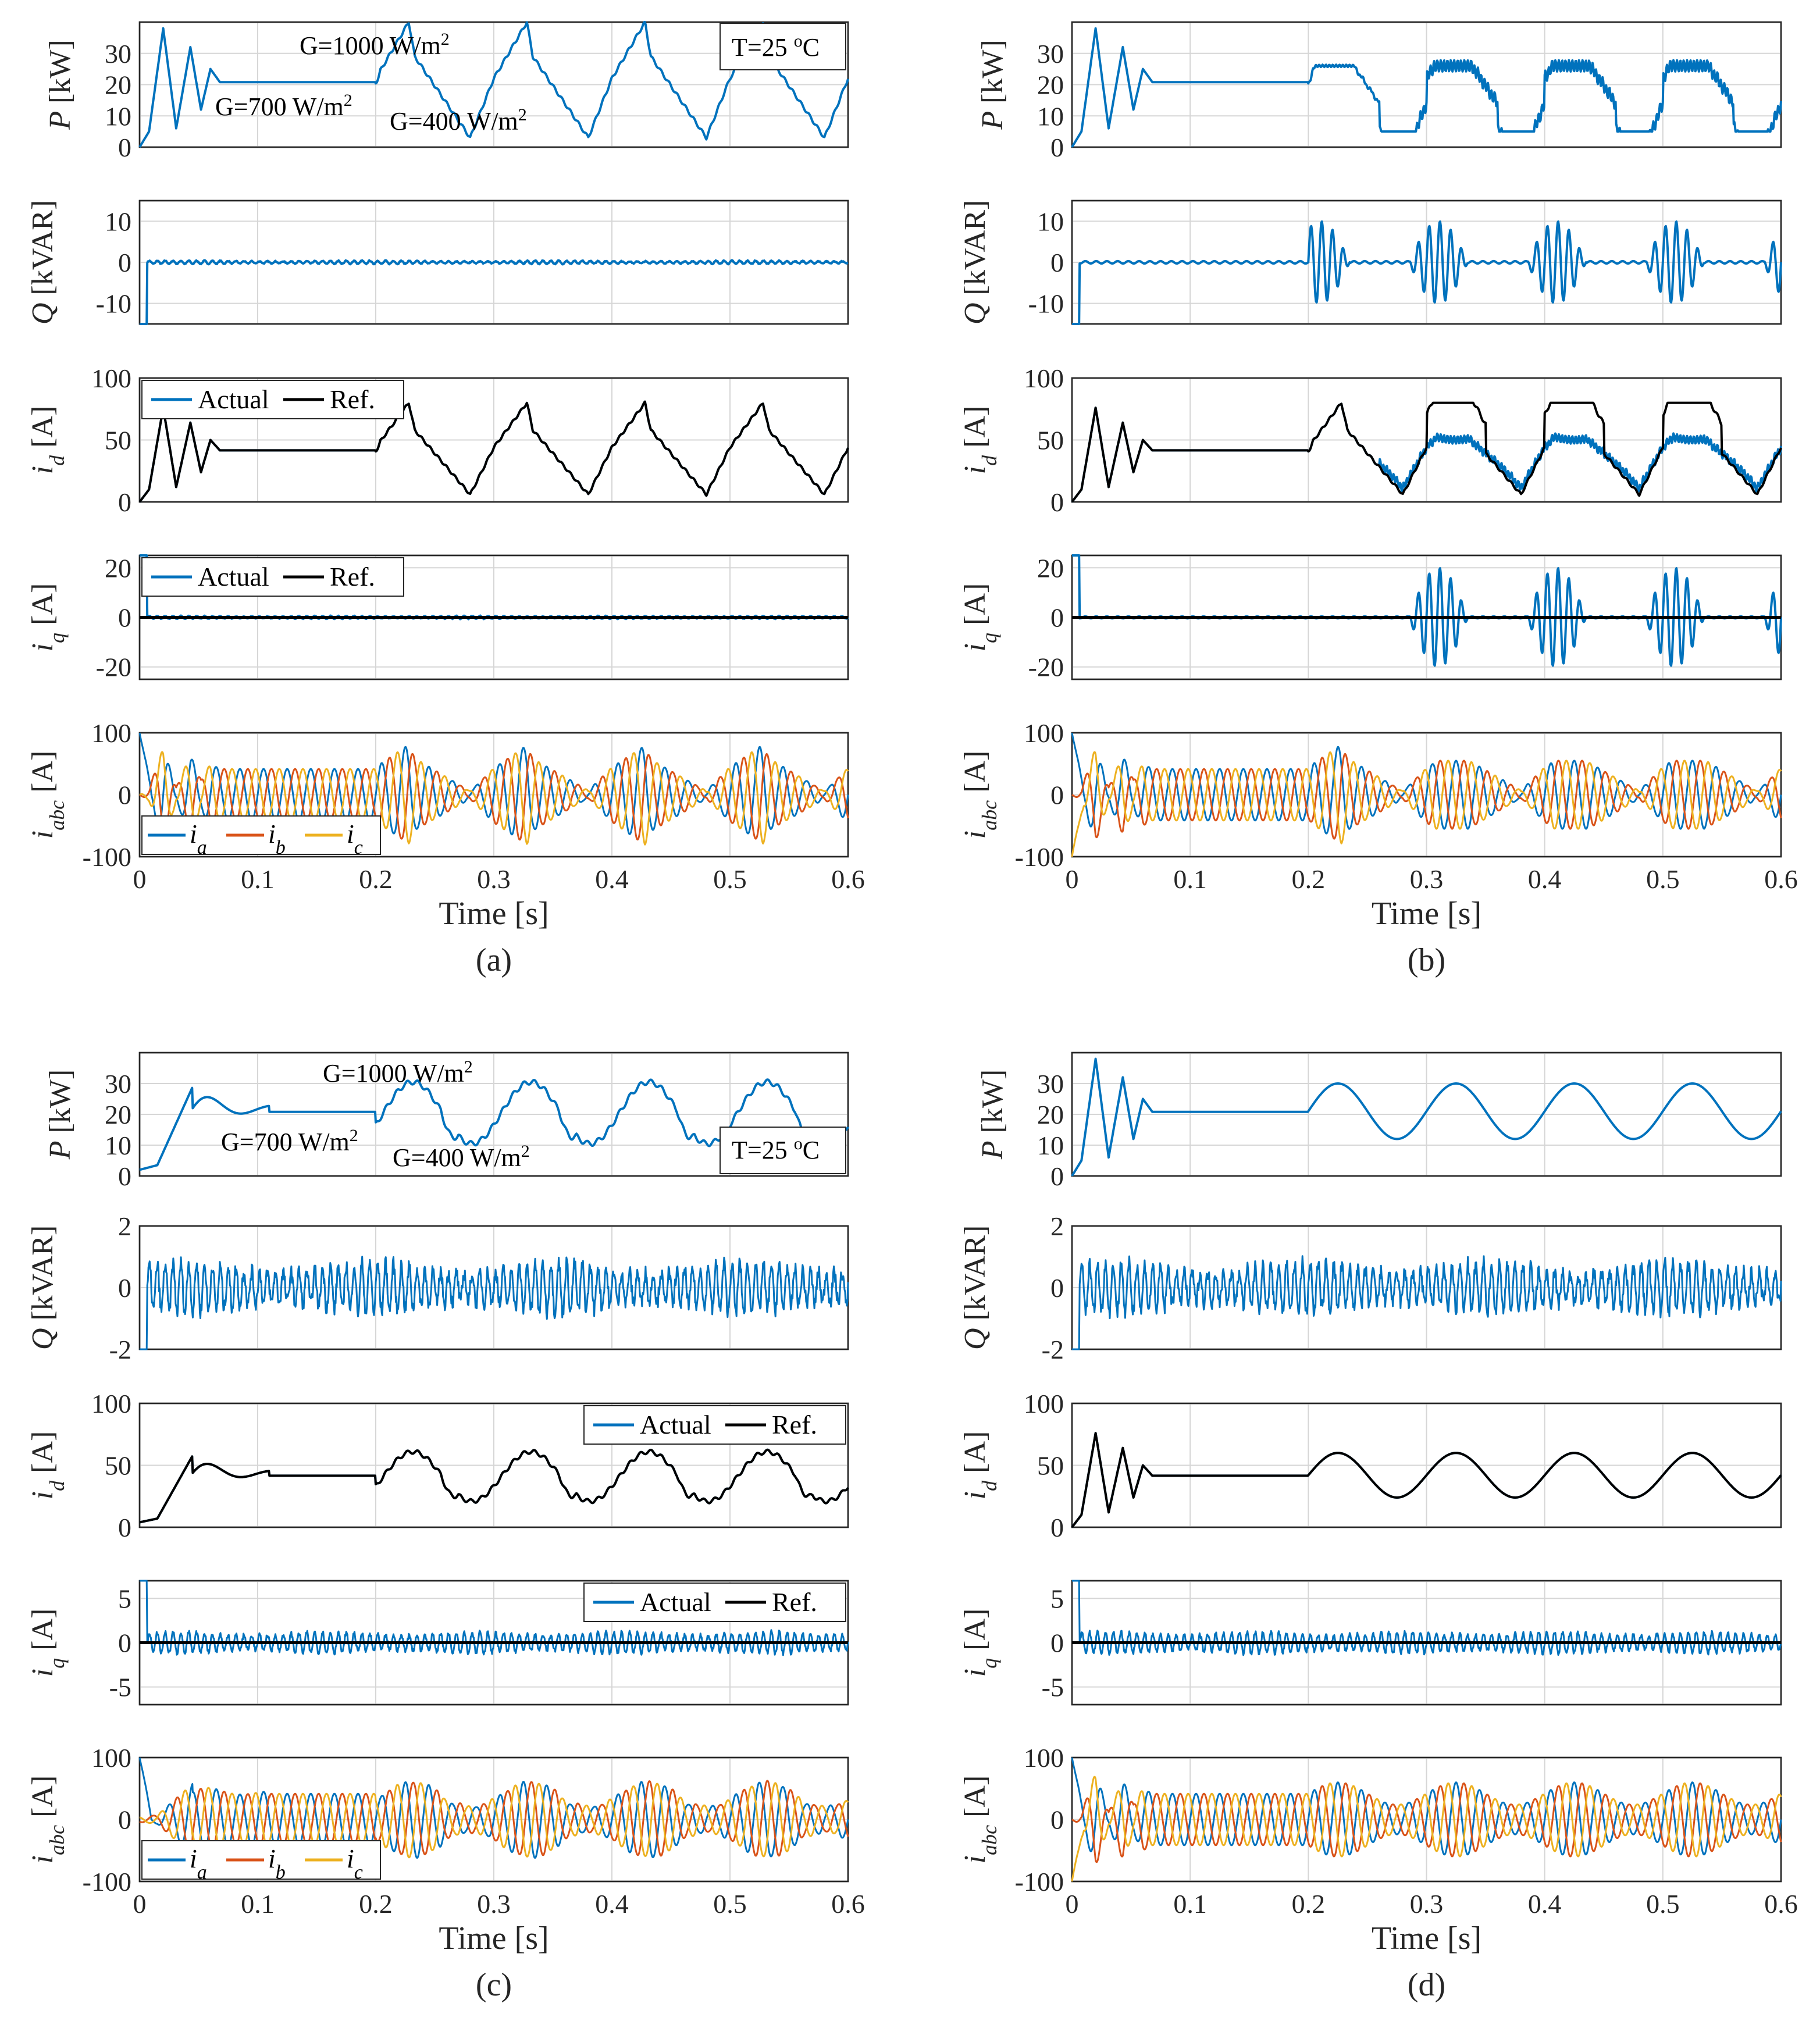  Describe the element at coordinates (60, 1115) in the screenshot. I see `y-axis-label-P: P [kW]` at that location.